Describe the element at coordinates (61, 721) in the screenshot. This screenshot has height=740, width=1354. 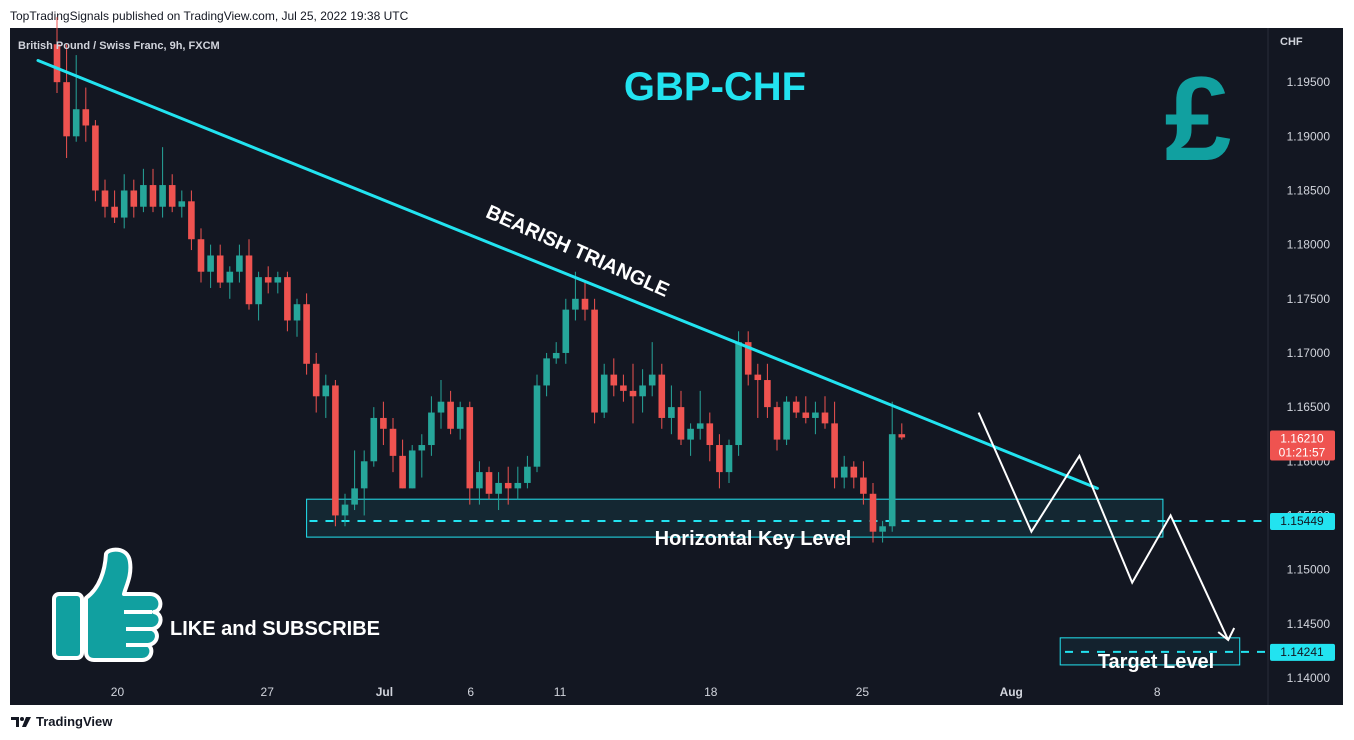
I see `footer-brand: TradingView` at that location.